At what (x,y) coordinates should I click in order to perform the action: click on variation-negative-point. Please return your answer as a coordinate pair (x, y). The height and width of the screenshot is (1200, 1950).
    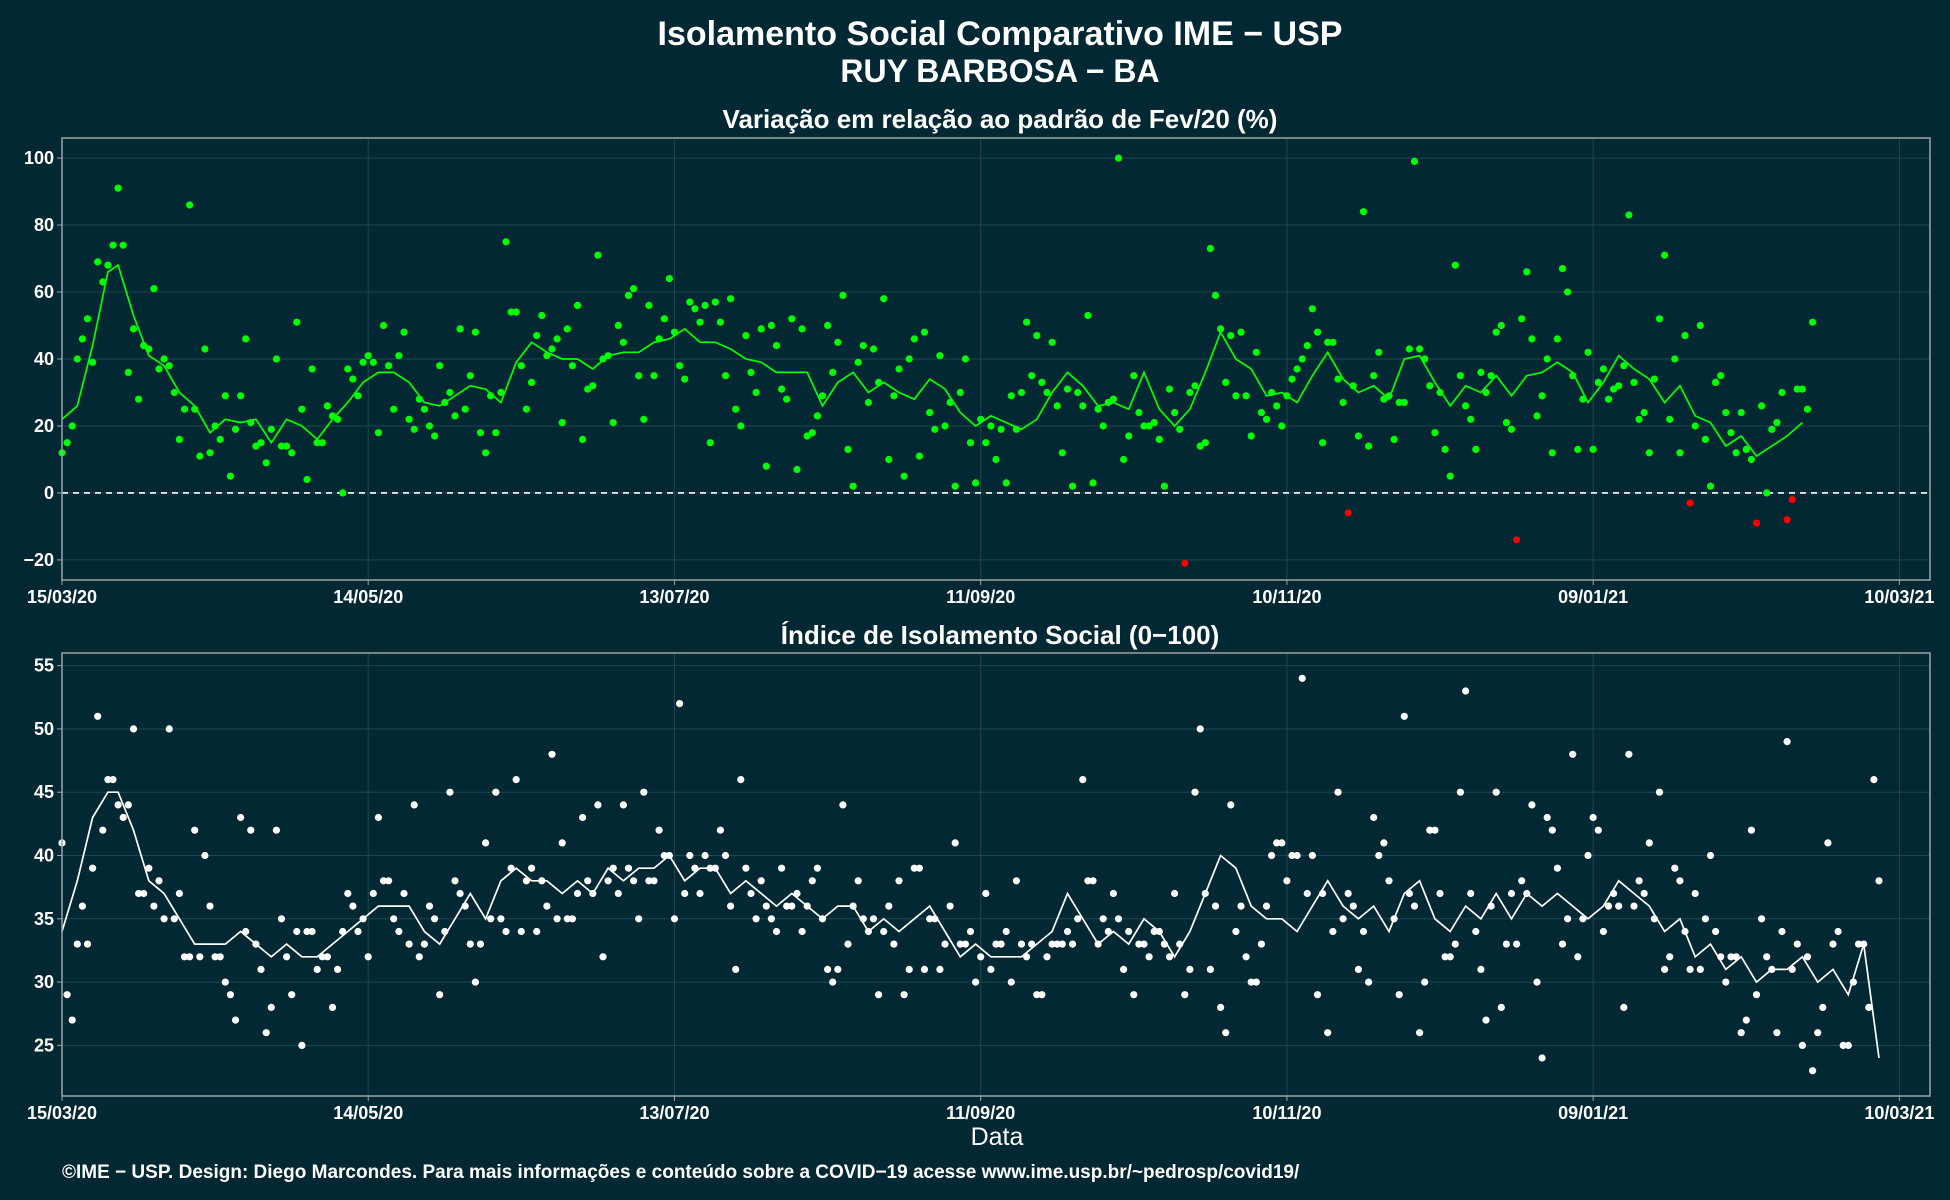
    Looking at the image, I should click on (1756, 523).